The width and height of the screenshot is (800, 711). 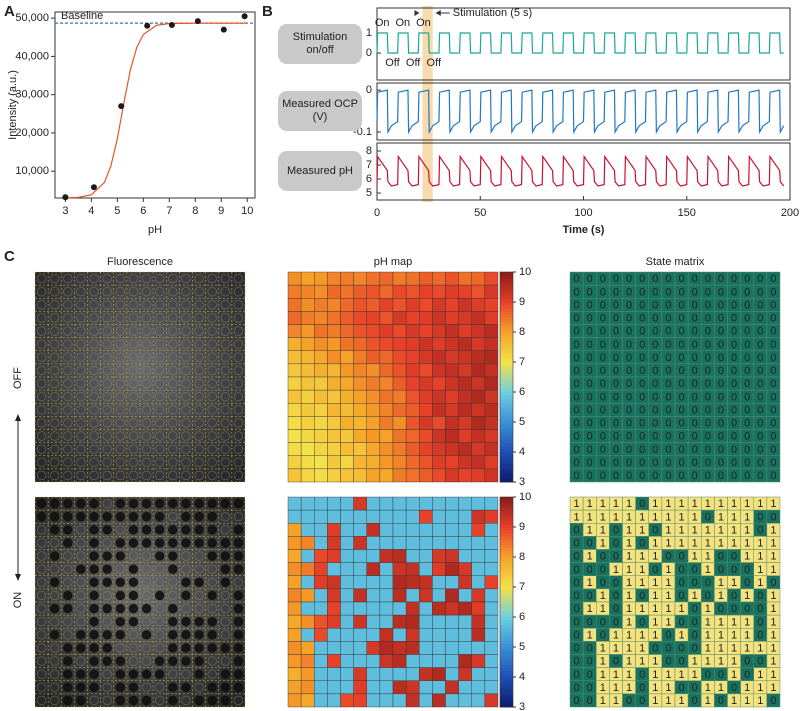 I want to click on x-axis-label: pH, so click(x=155, y=230).